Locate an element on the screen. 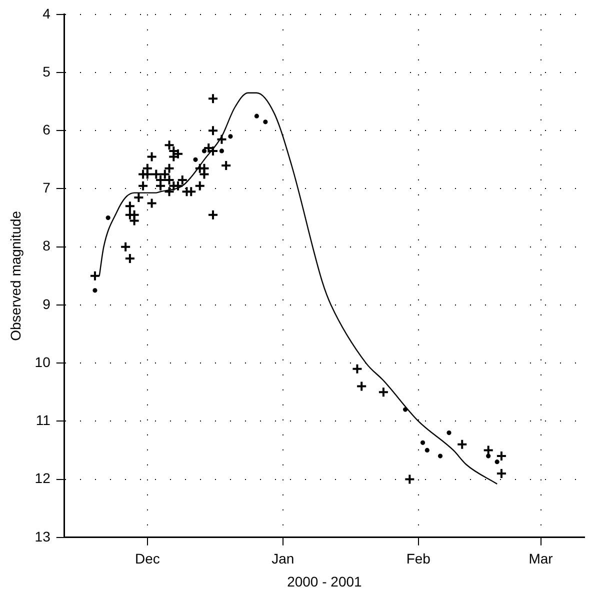 This screenshot has width=591, height=599. y-axis-title: Observed magnitude is located at coordinates (15, 275).